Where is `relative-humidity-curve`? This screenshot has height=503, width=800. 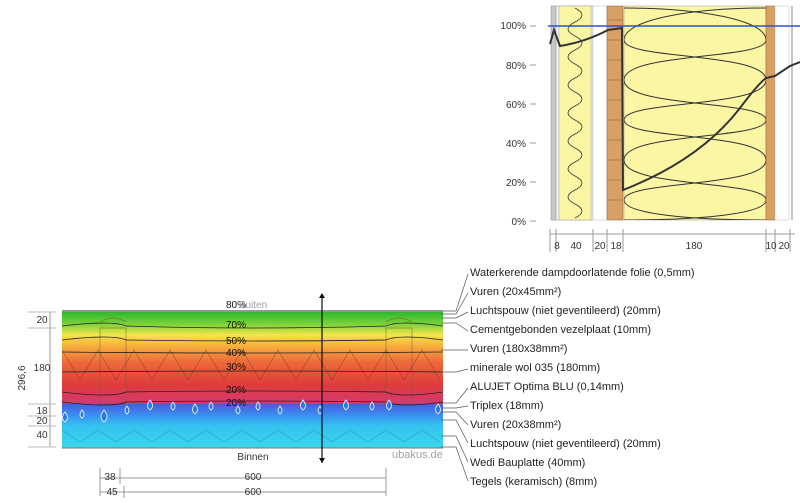
relative-humidity-curve is located at coordinates (674, 109).